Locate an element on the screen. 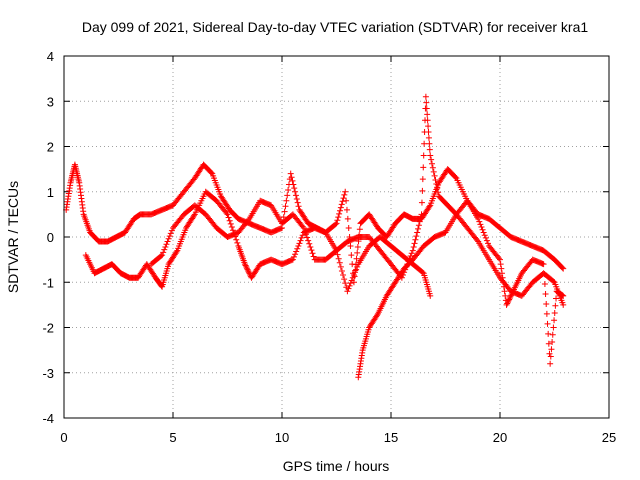  x-tick-label: 5 is located at coordinates (172, 437).